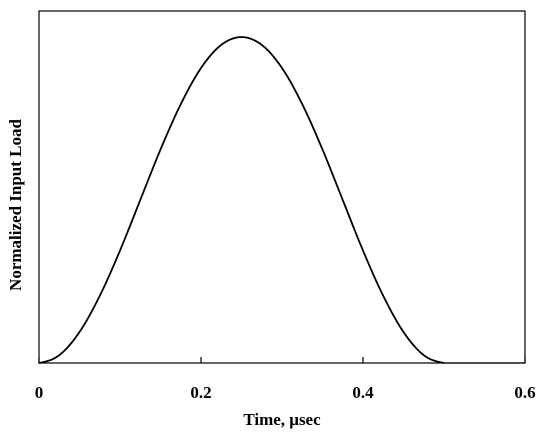 This screenshot has width=550, height=439. Describe the element at coordinates (282, 419) in the screenshot. I see `x-axis-label: Time, μsec` at that location.